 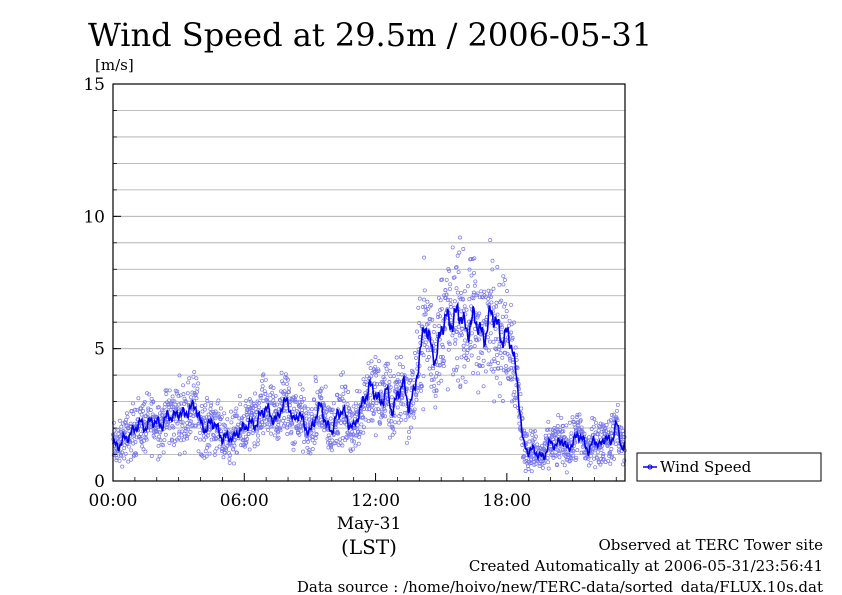 I want to click on y-tick-label: 5, so click(x=99, y=350).